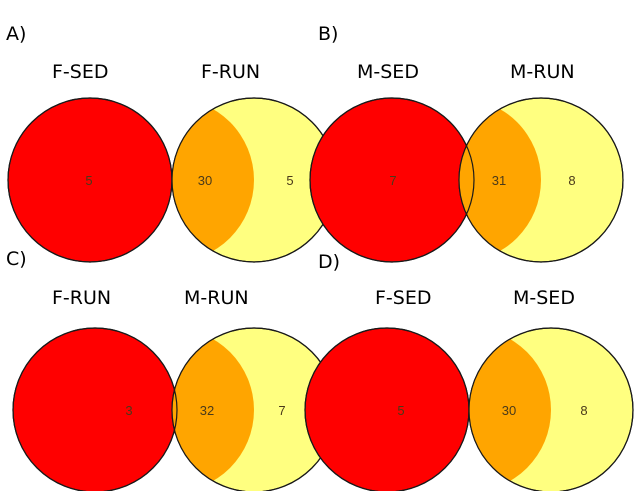  What do you see at coordinates (230, 72) in the screenshot?
I see `right-set-label-a: F-RUN` at bounding box center [230, 72].